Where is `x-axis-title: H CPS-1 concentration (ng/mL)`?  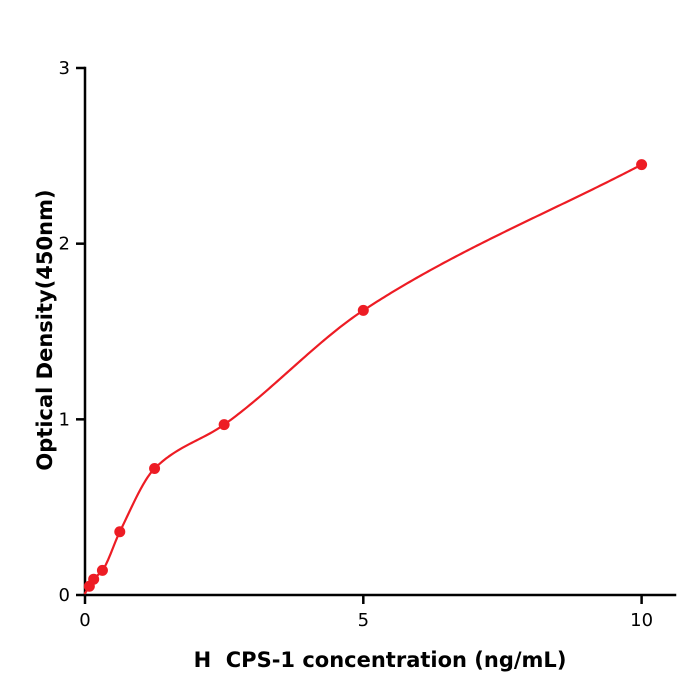
x-axis-title: H CPS-1 concentration (ng/mL) is located at coordinates (380, 660).